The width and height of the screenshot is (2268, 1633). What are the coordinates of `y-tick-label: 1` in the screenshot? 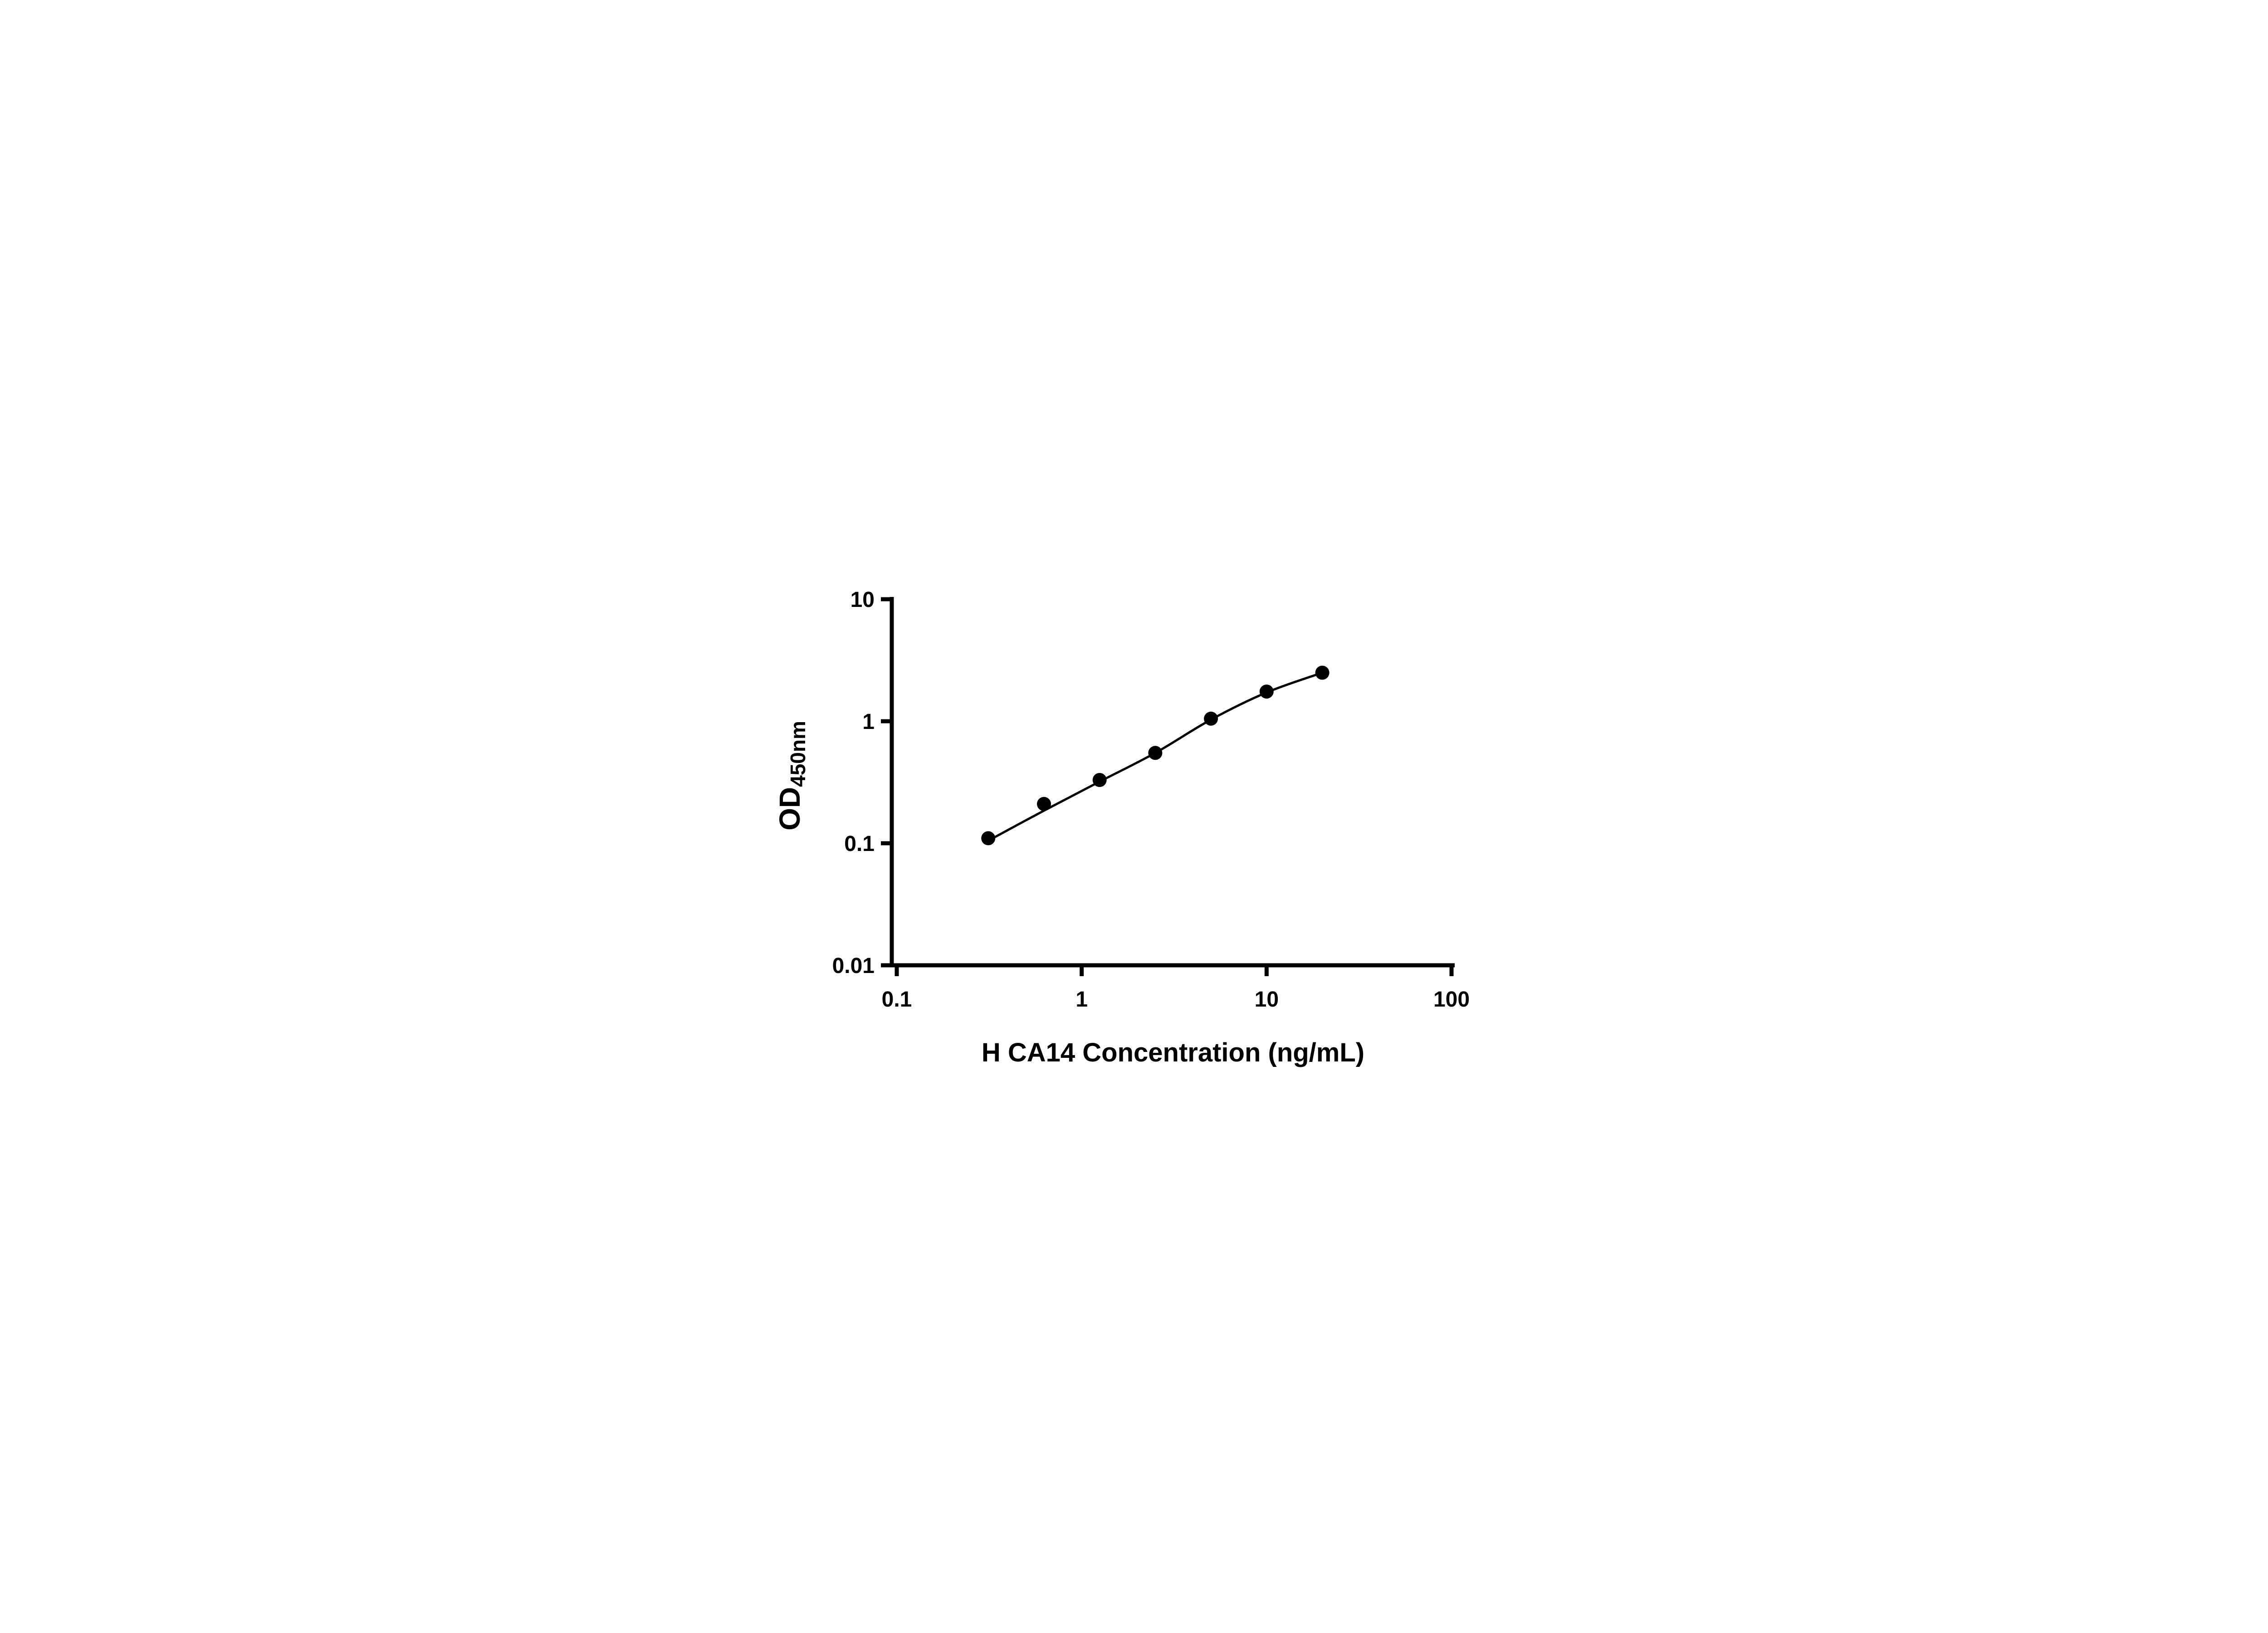 It's located at (868, 722).